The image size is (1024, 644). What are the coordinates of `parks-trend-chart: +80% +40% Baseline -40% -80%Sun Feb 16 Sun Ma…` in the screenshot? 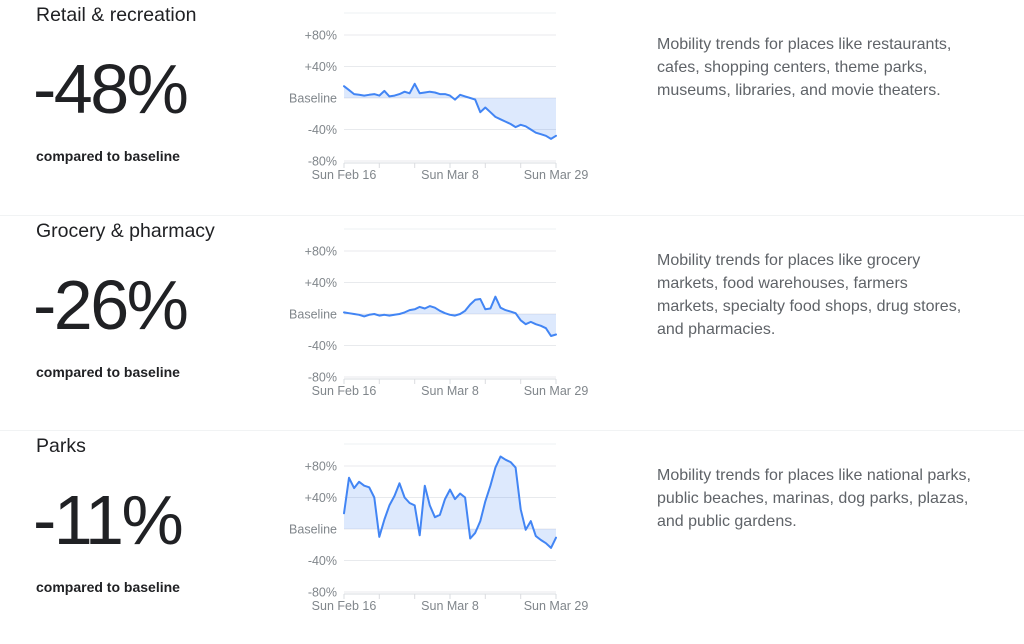 It's located at (439, 528).